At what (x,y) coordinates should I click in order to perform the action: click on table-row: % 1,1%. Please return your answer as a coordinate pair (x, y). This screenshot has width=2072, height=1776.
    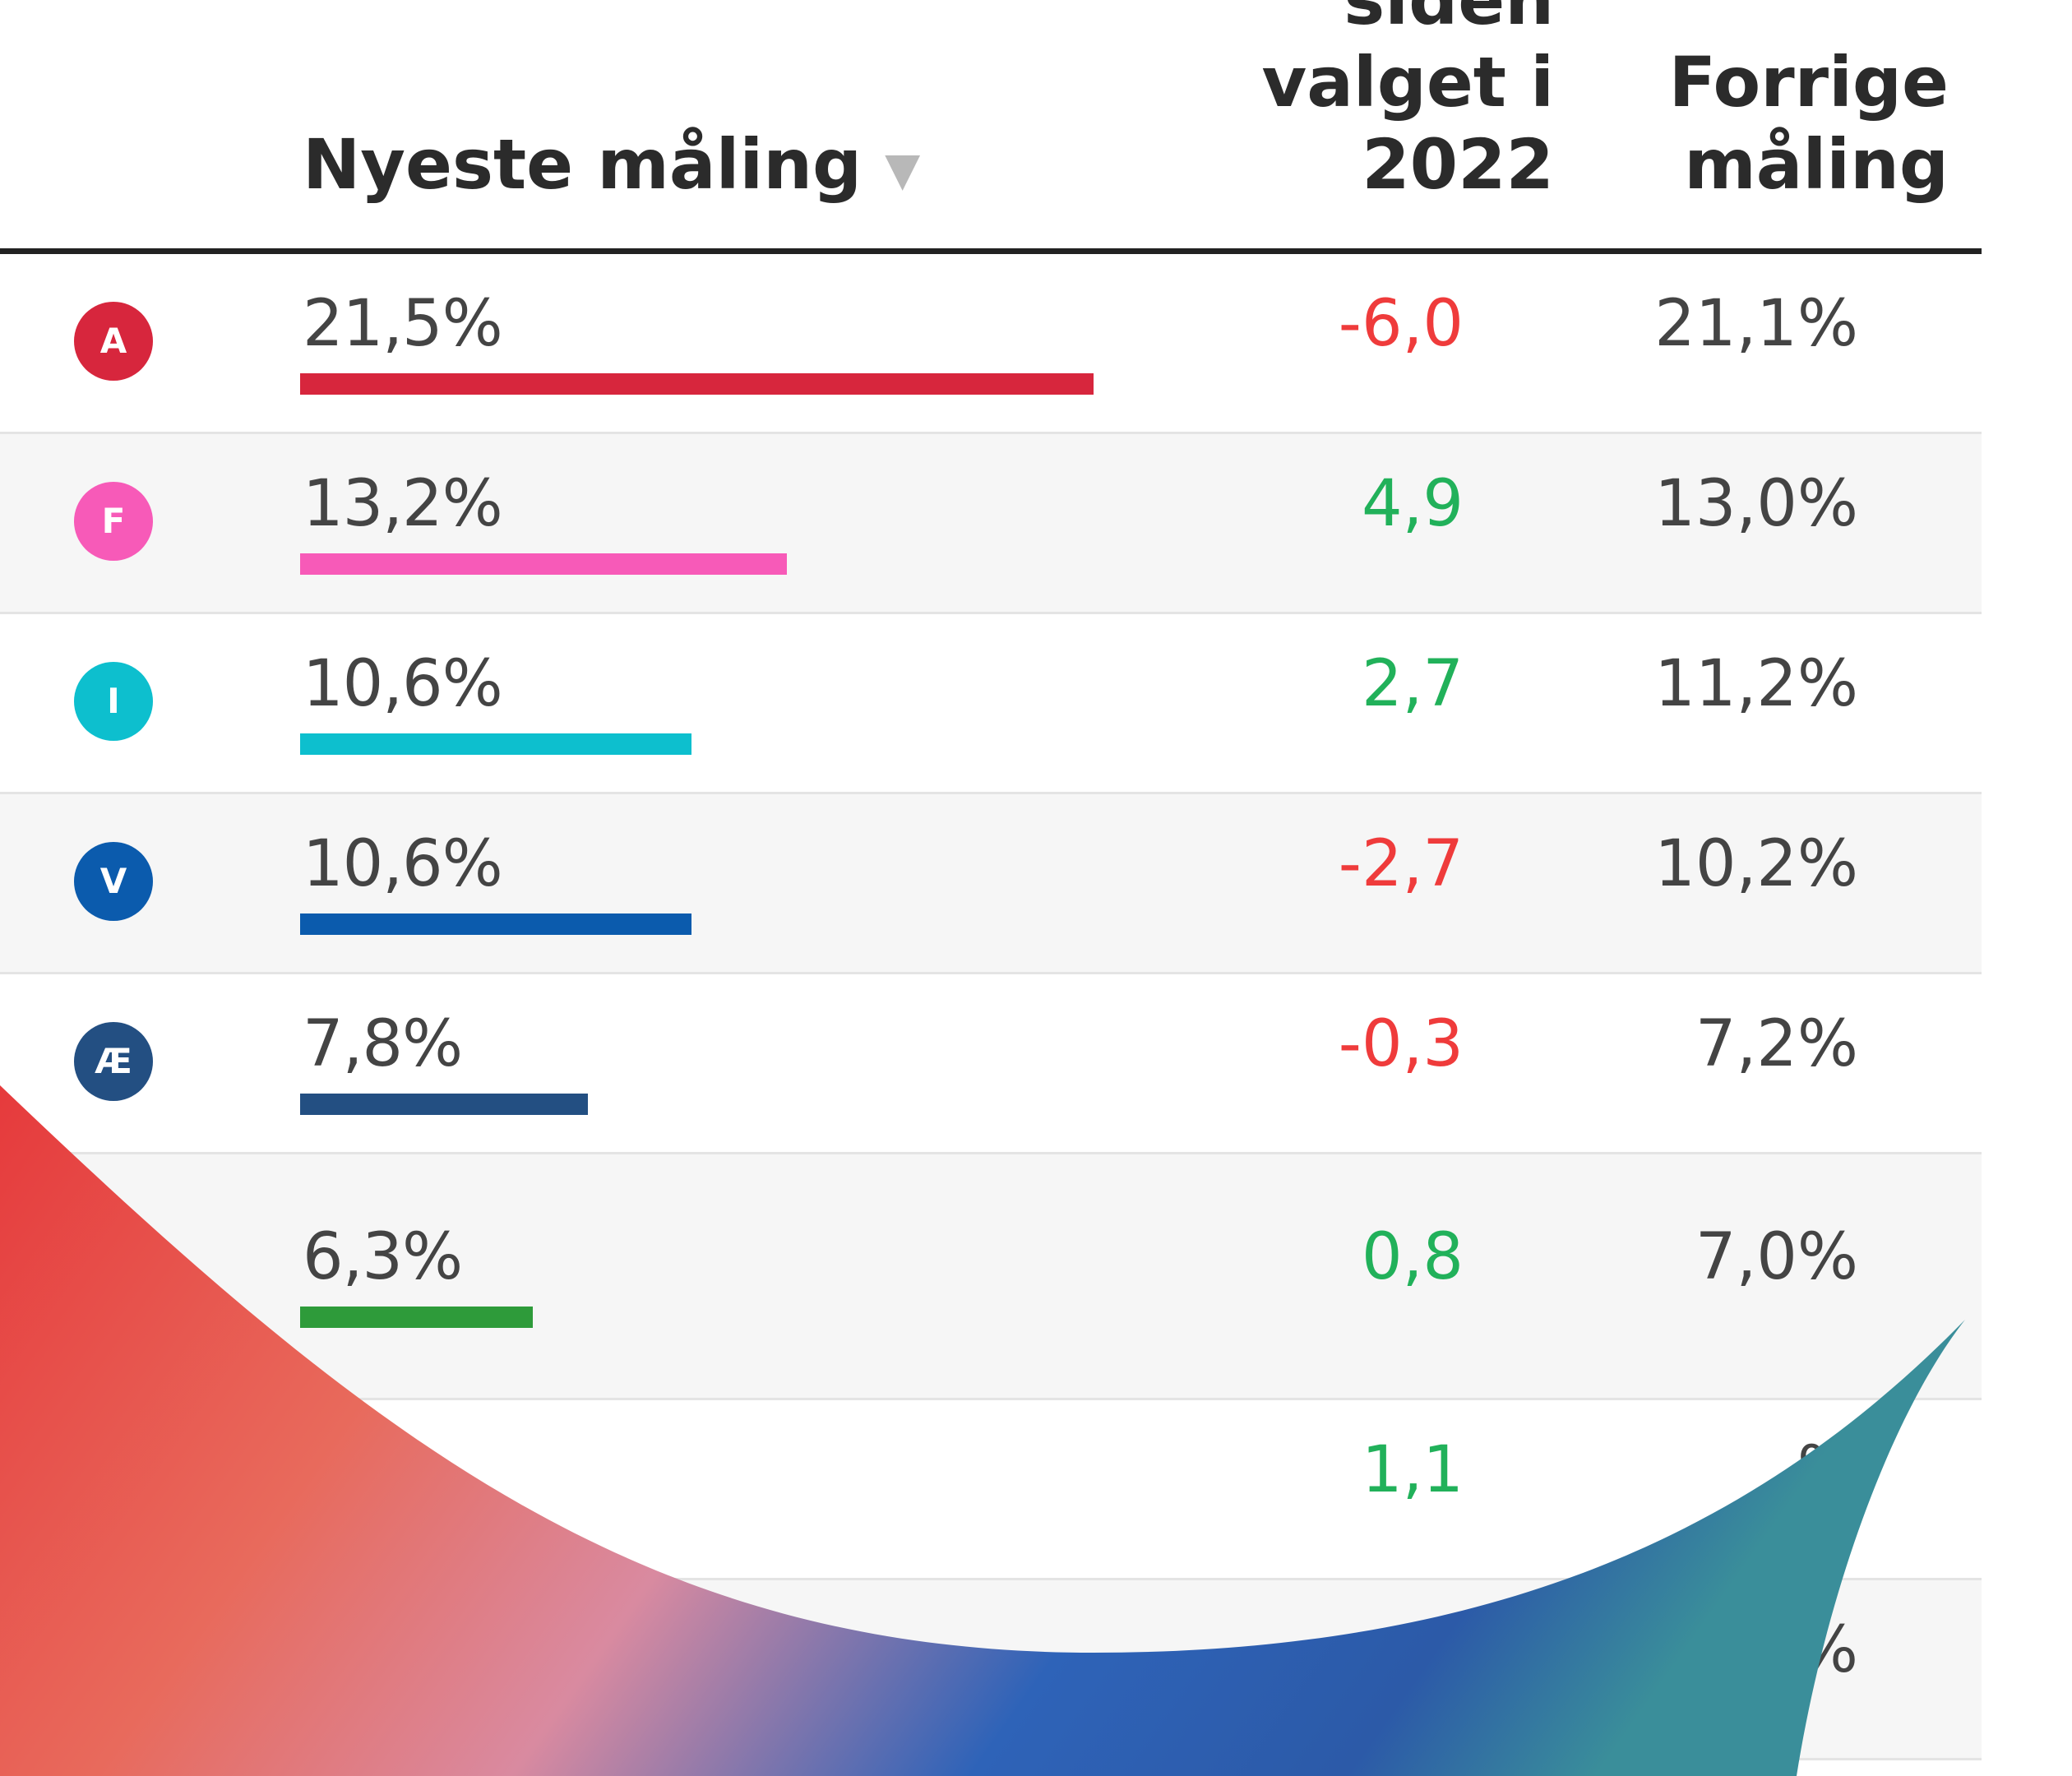
    Looking at the image, I should click on (991, 1490).